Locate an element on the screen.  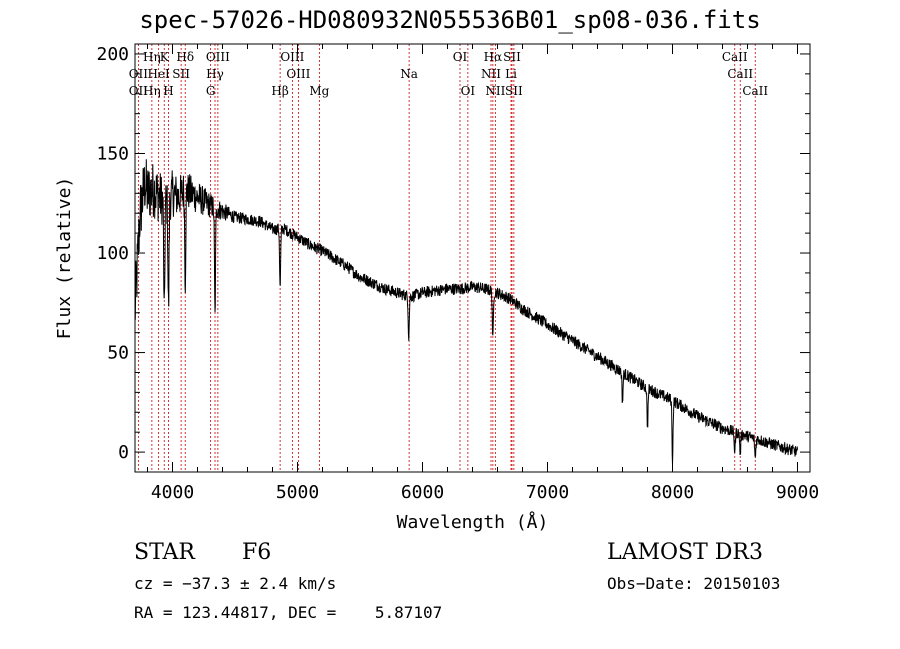
emission-line-label: Li is located at coordinates (511, 74).